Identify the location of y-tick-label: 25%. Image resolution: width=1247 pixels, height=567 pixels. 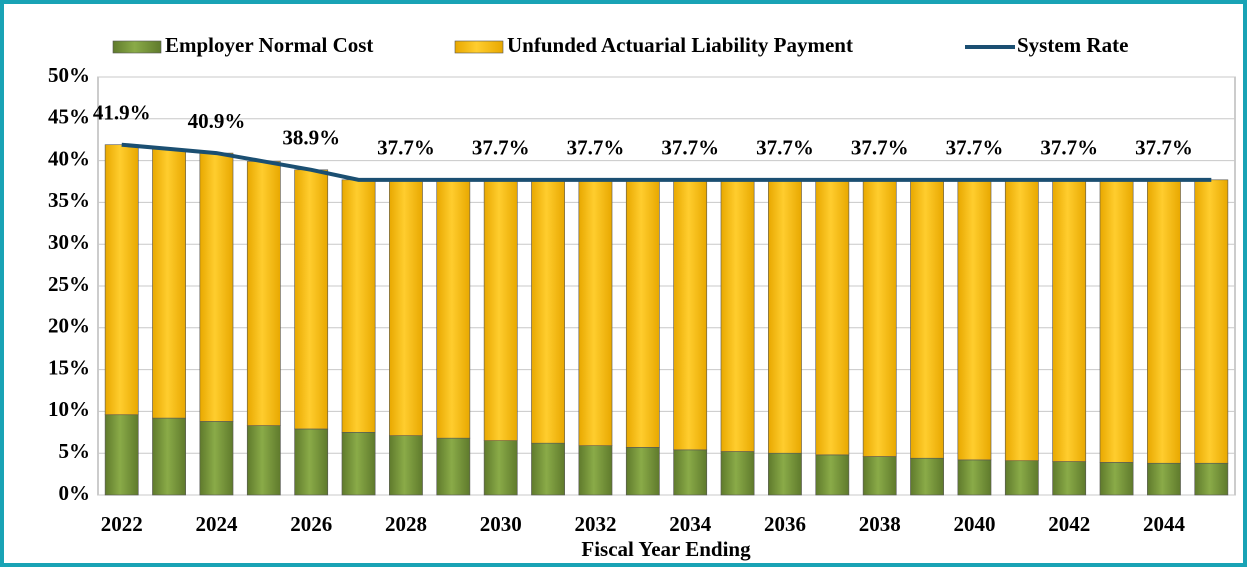
(69, 284).